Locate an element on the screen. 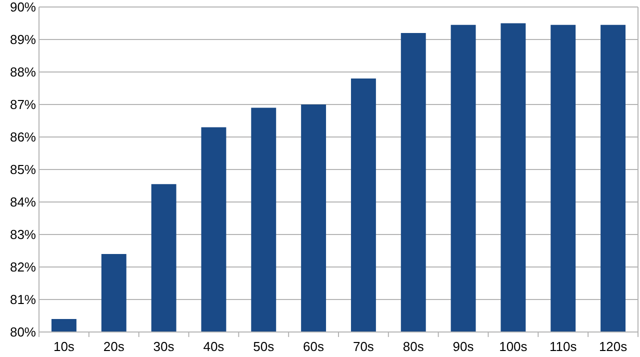 This screenshot has width=640, height=357. y-tick-label: 80% is located at coordinates (23, 332).